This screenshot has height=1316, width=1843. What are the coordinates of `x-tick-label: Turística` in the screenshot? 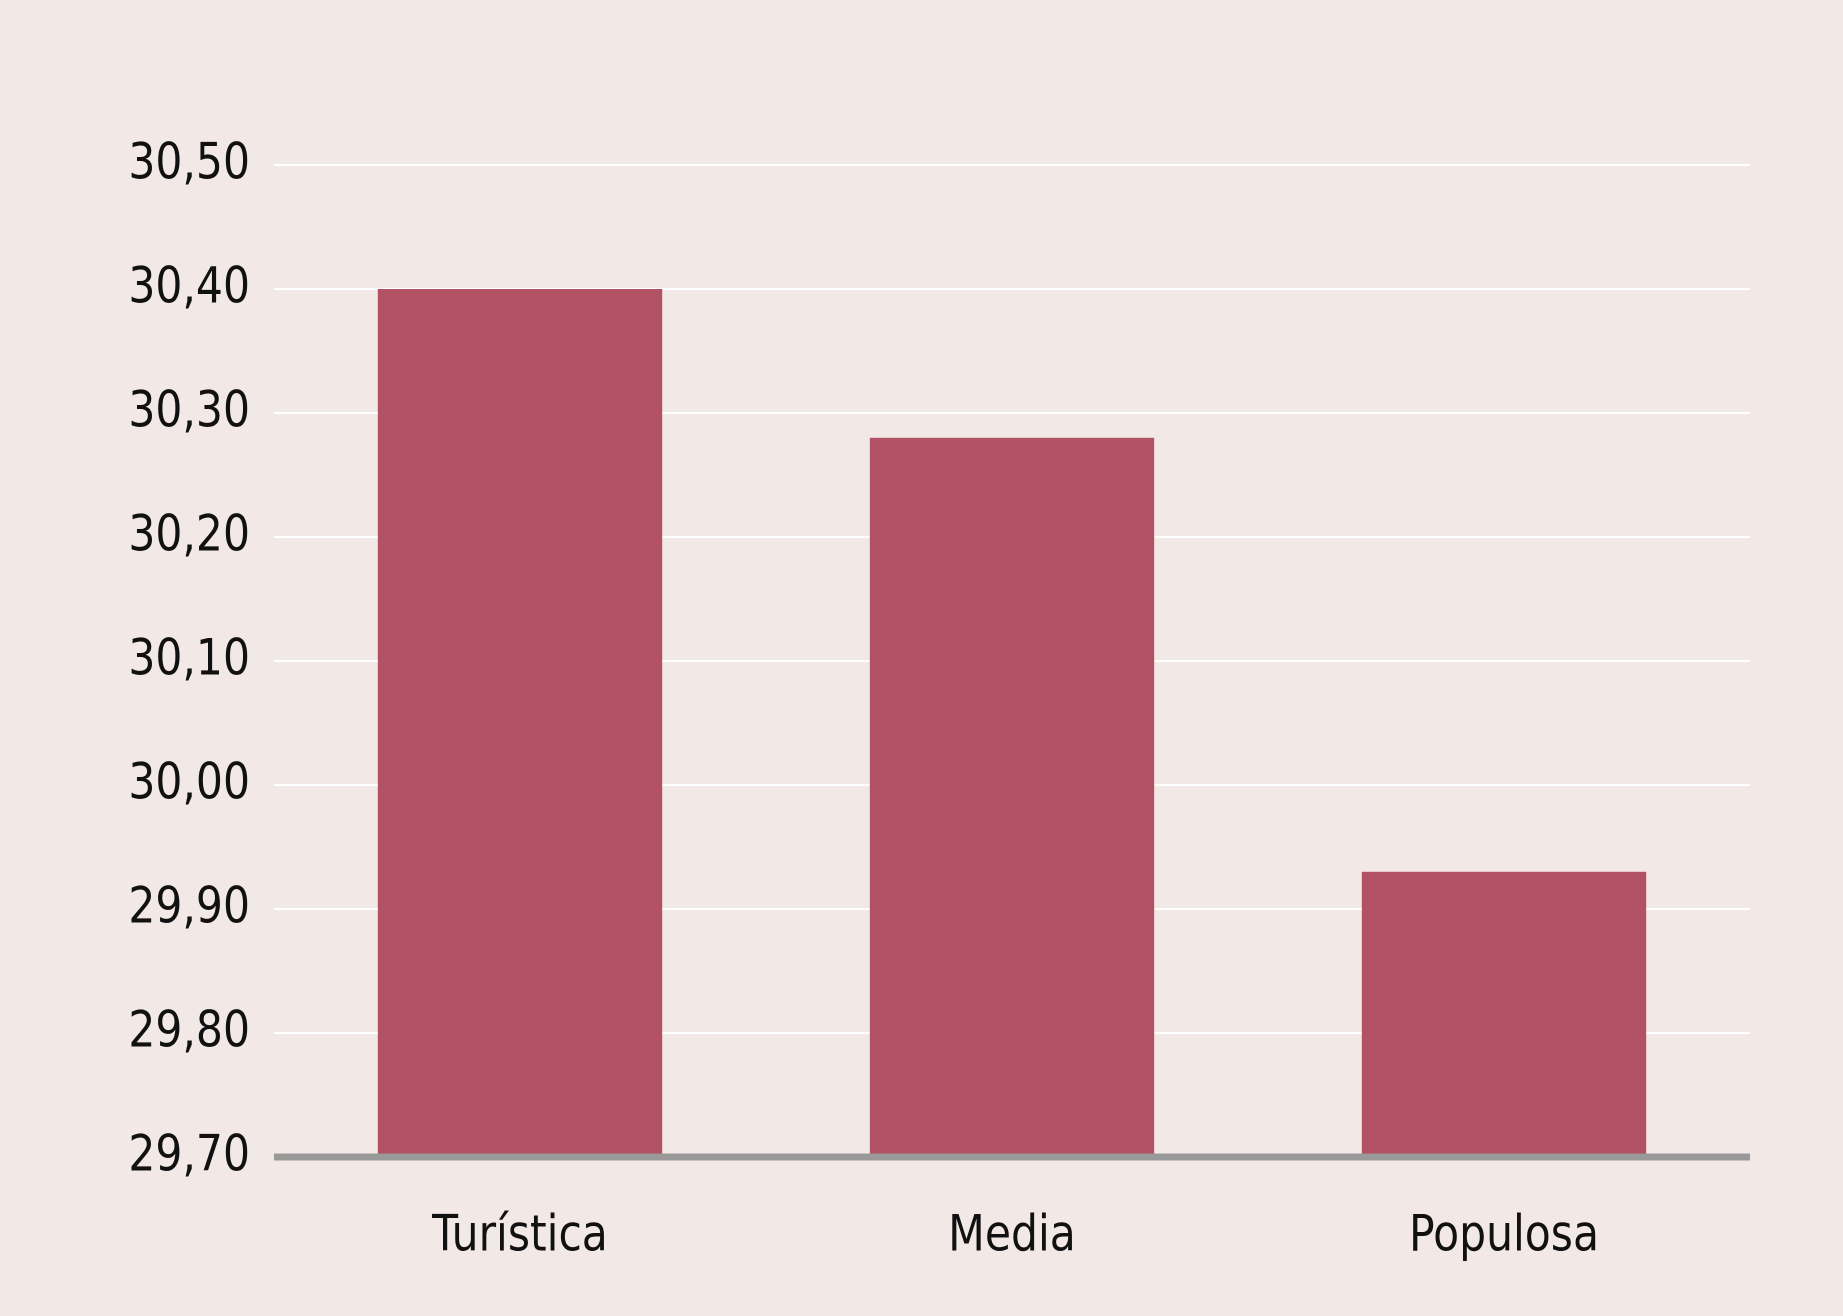 It's located at (519, 1233).